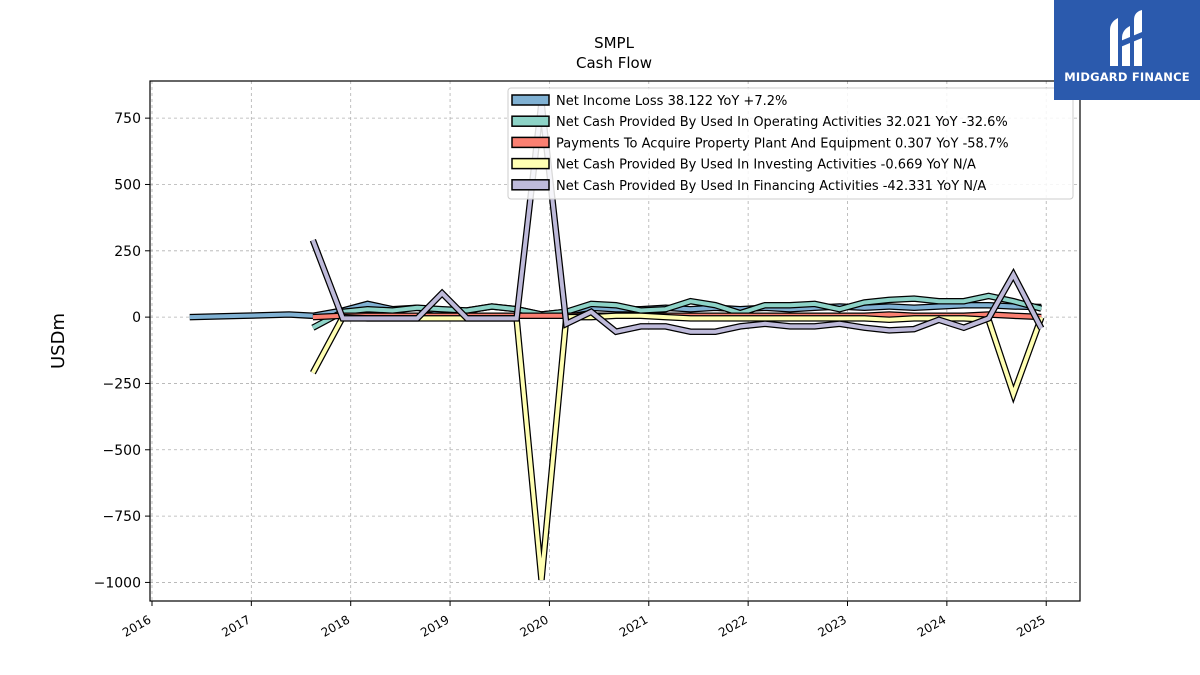 The height and width of the screenshot is (675, 1200). Describe the element at coordinates (614, 63) in the screenshot. I see `chart-subtitle: Cash Flow` at that location.